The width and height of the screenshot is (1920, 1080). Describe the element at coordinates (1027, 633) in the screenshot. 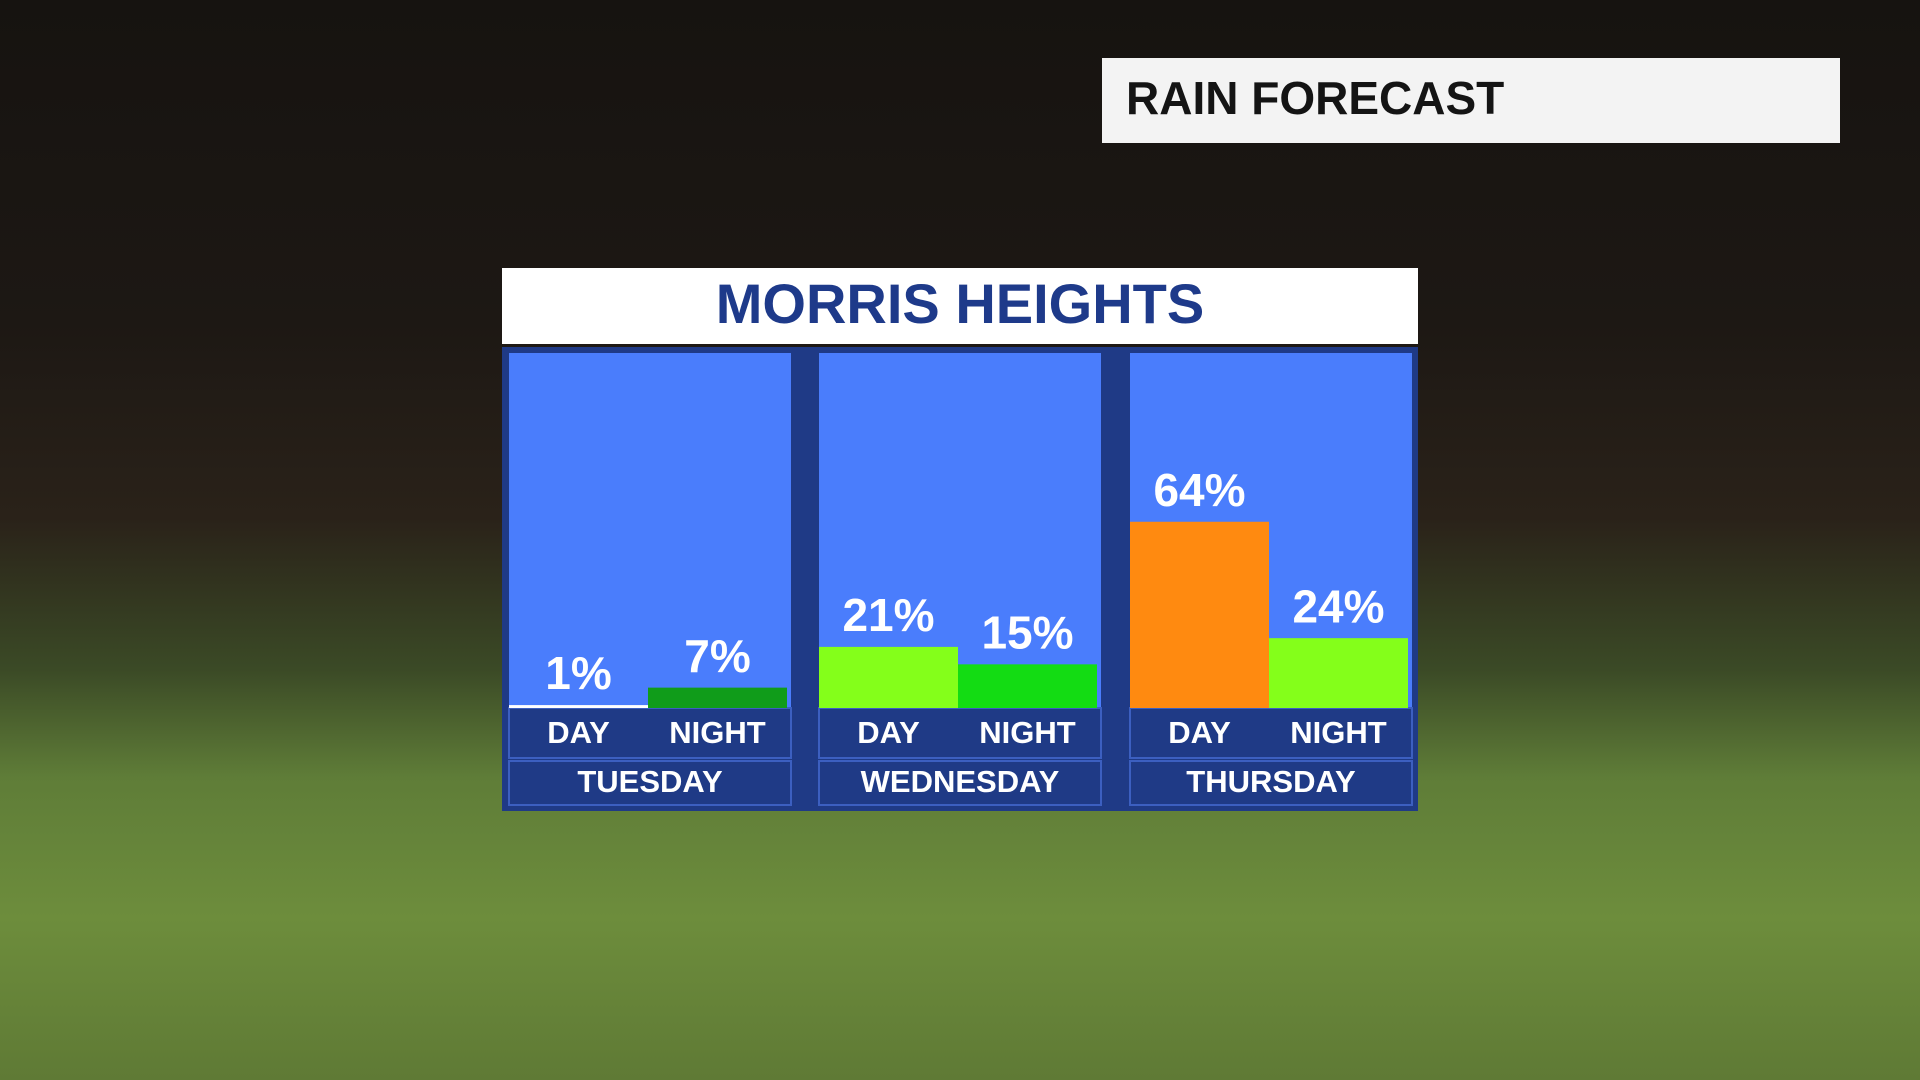

I see `value-label: 15%` at that location.